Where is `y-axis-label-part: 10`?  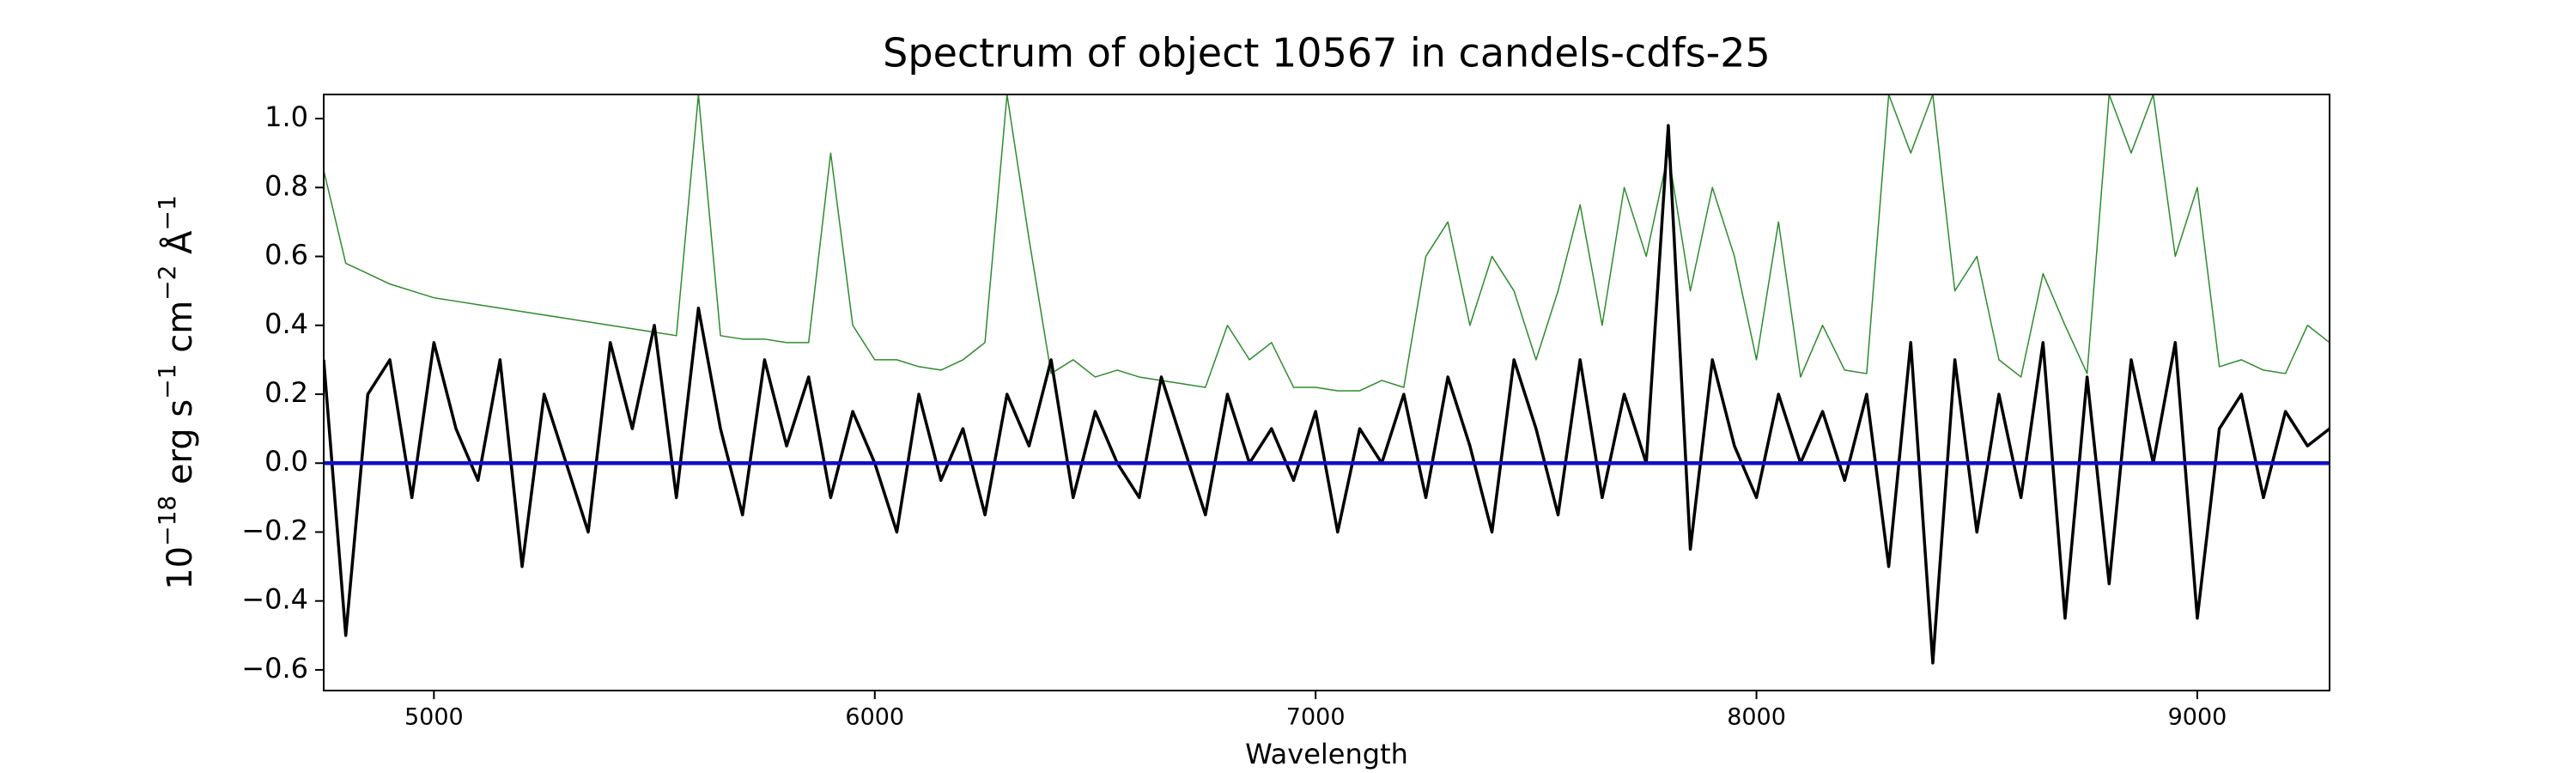 y-axis-label-part: 10 is located at coordinates (180, 568).